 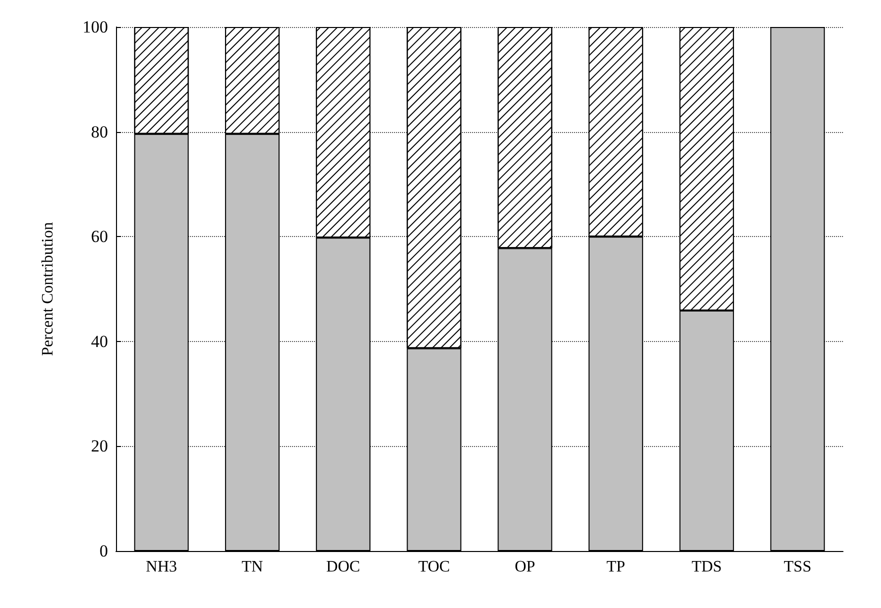 I want to click on y-tick-label: 20, so click(x=99, y=446).